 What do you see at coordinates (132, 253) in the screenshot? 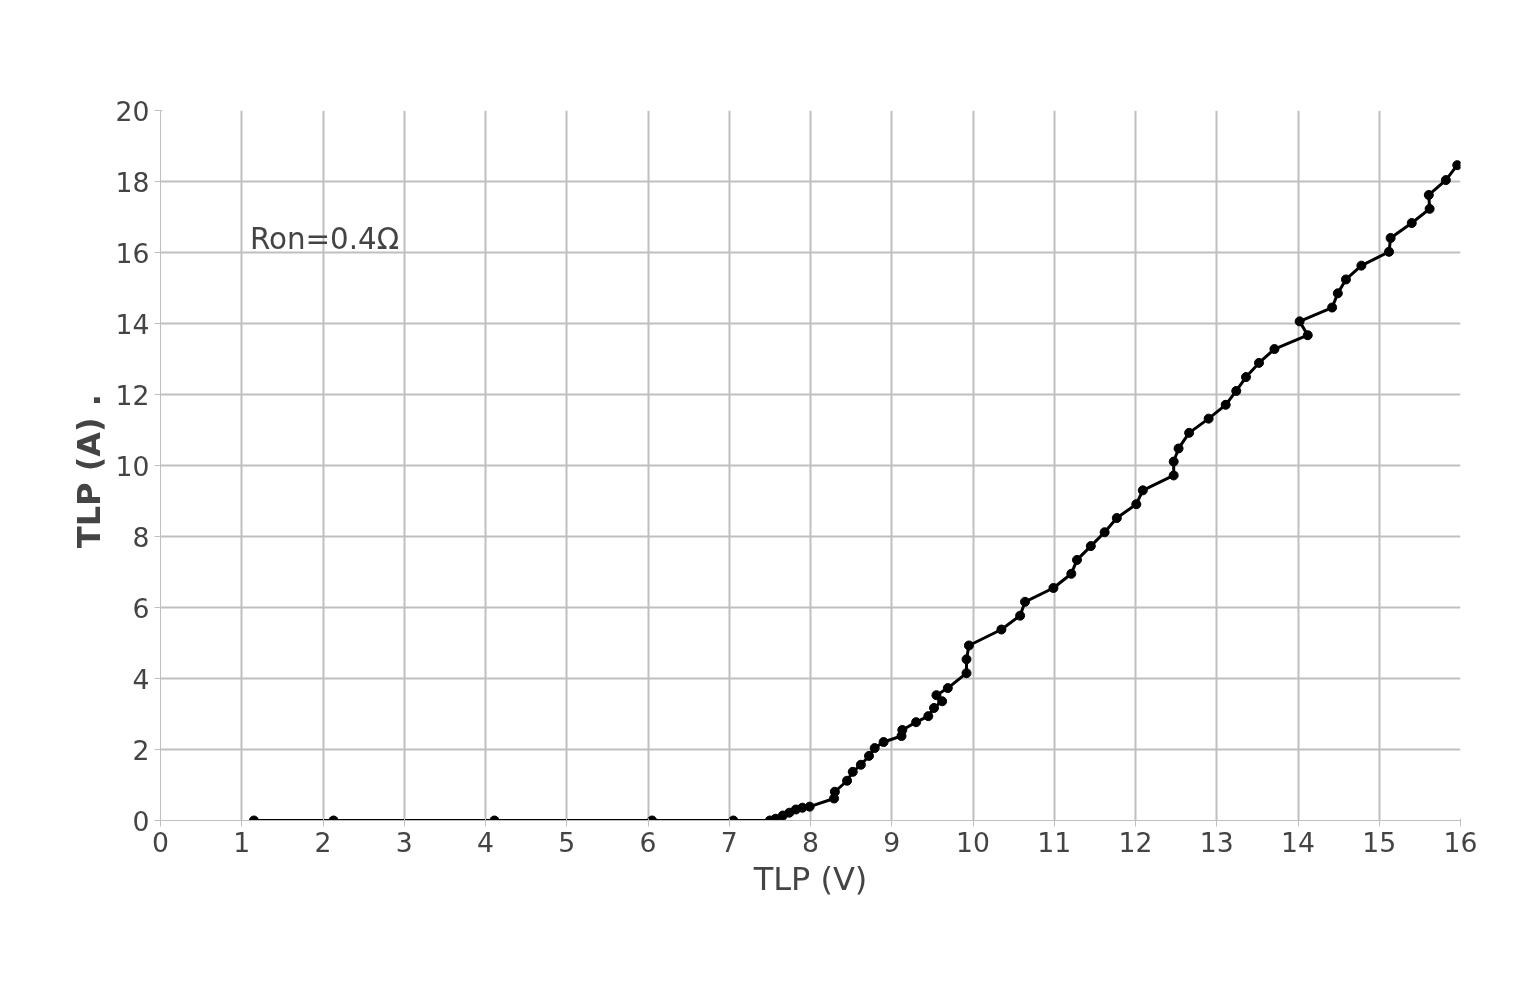
I see `y-tick-label: 16` at bounding box center [132, 253].